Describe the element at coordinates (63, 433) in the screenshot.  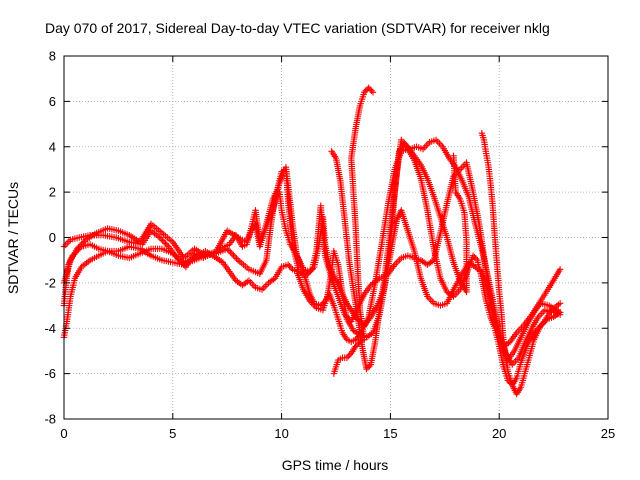
I see `x-tick-label: 0` at that location.